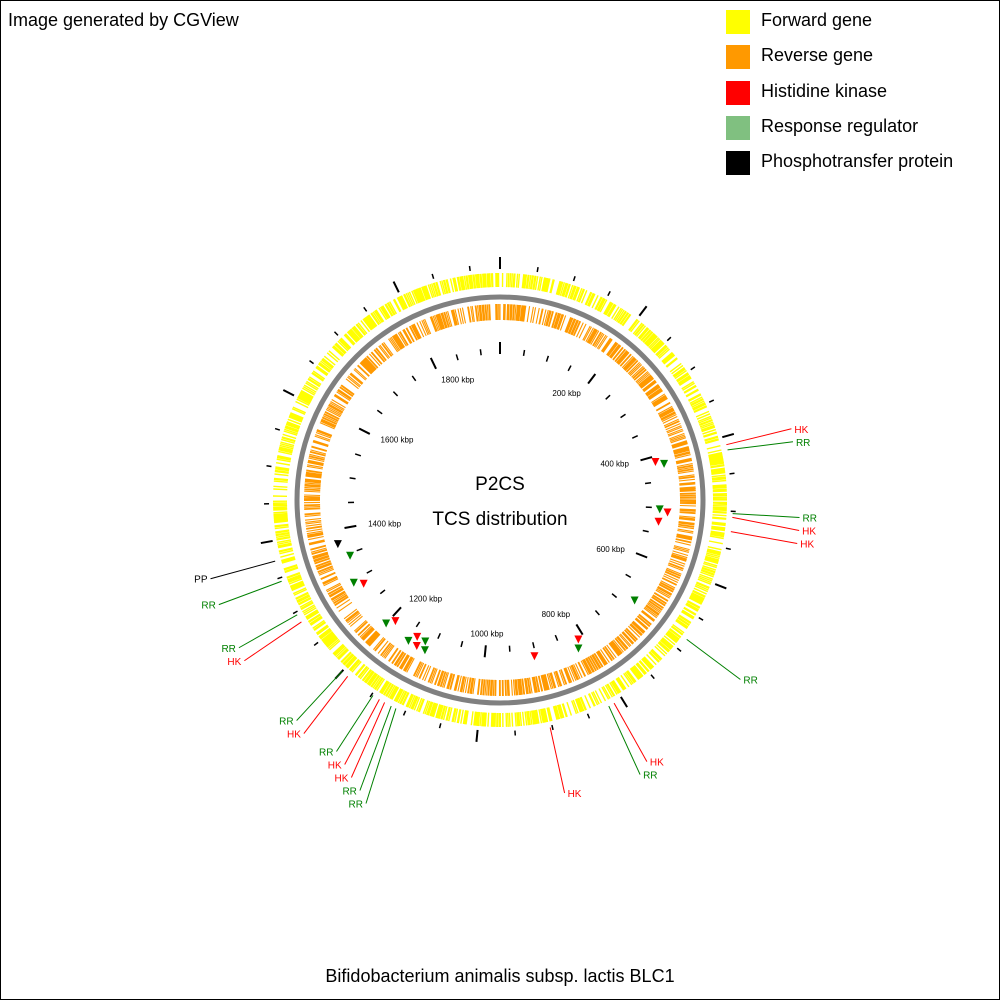 The width and height of the screenshot is (1000, 1000). What do you see at coordinates (556, 614) in the screenshot?
I see `kbp-tick-label: 800 kbp` at bounding box center [556, 614].